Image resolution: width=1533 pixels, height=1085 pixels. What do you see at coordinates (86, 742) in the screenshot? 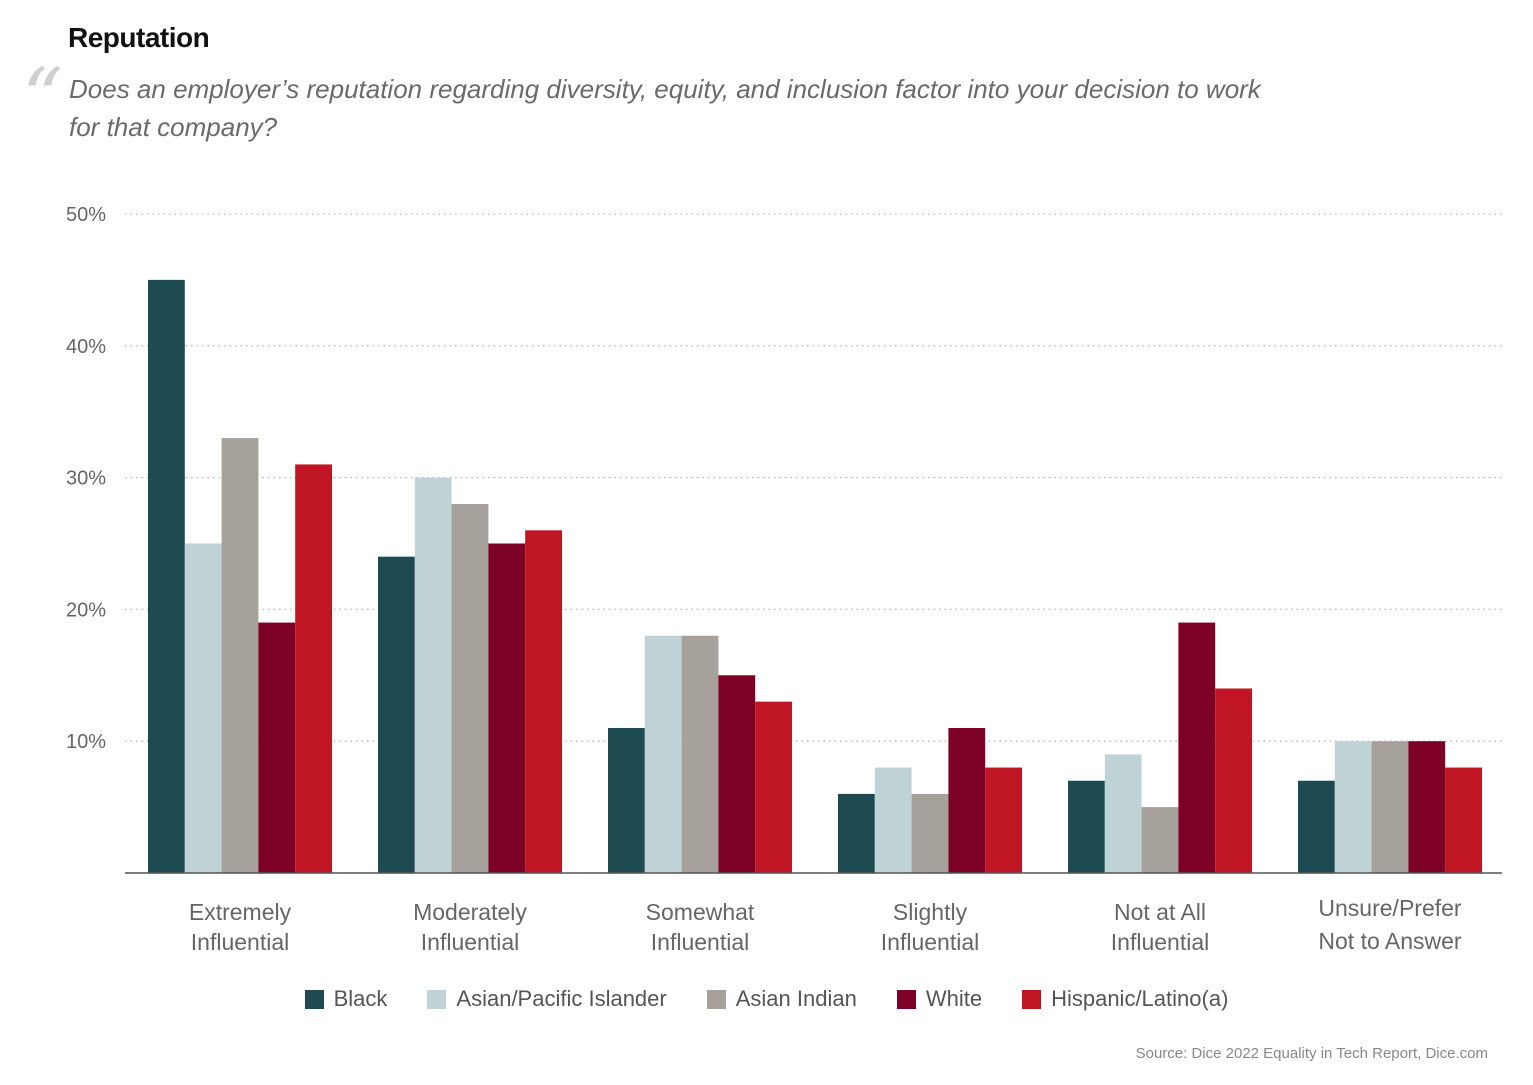
I see `y-tick-label: 10%` at bounding box center [86, 742].